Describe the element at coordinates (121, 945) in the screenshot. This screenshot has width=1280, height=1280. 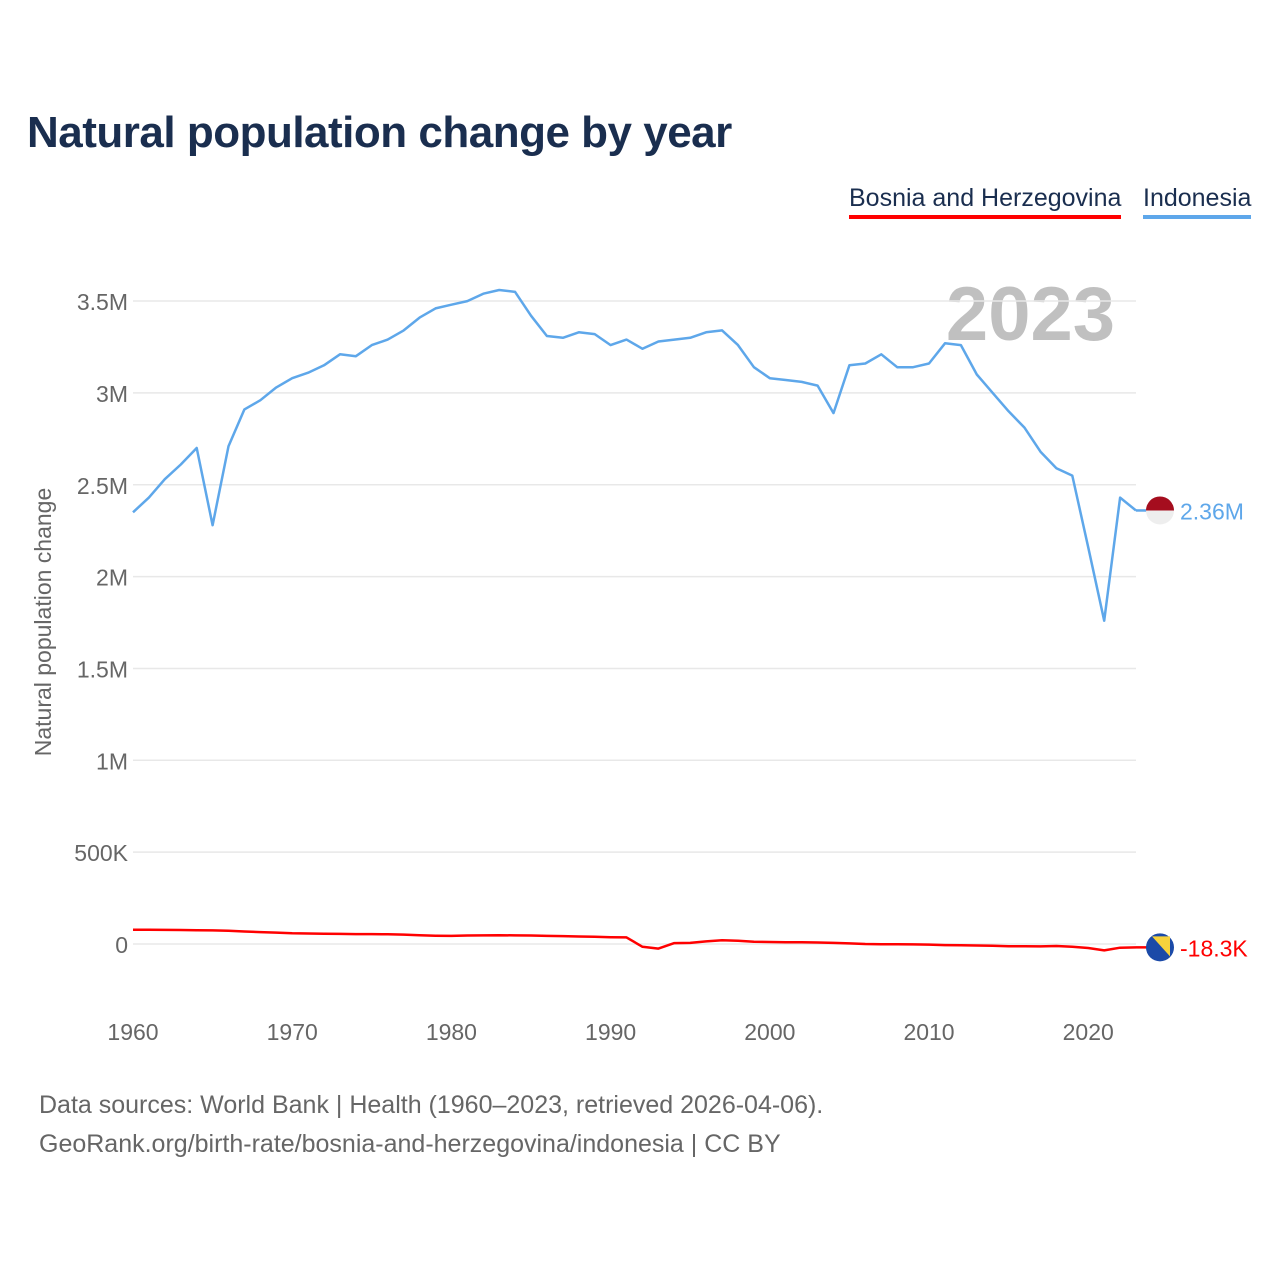
I see `y-tick-label: 0` at that location.